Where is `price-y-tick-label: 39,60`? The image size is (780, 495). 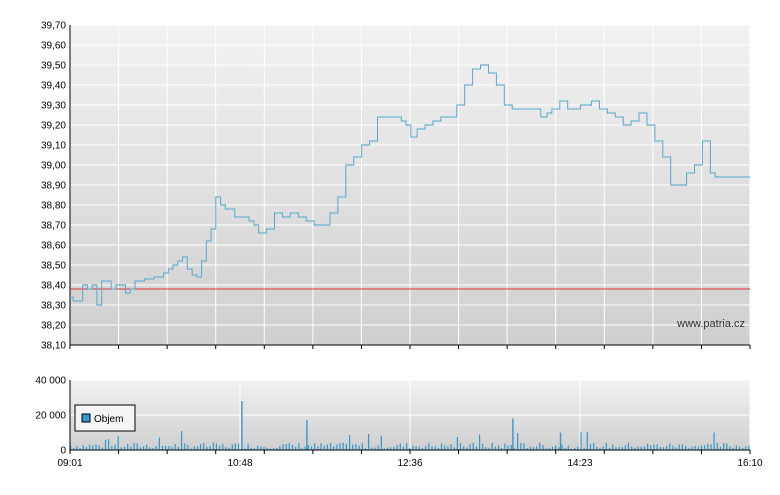
price-y-tick-label: 39,60 is located at coordinates (53, 46).